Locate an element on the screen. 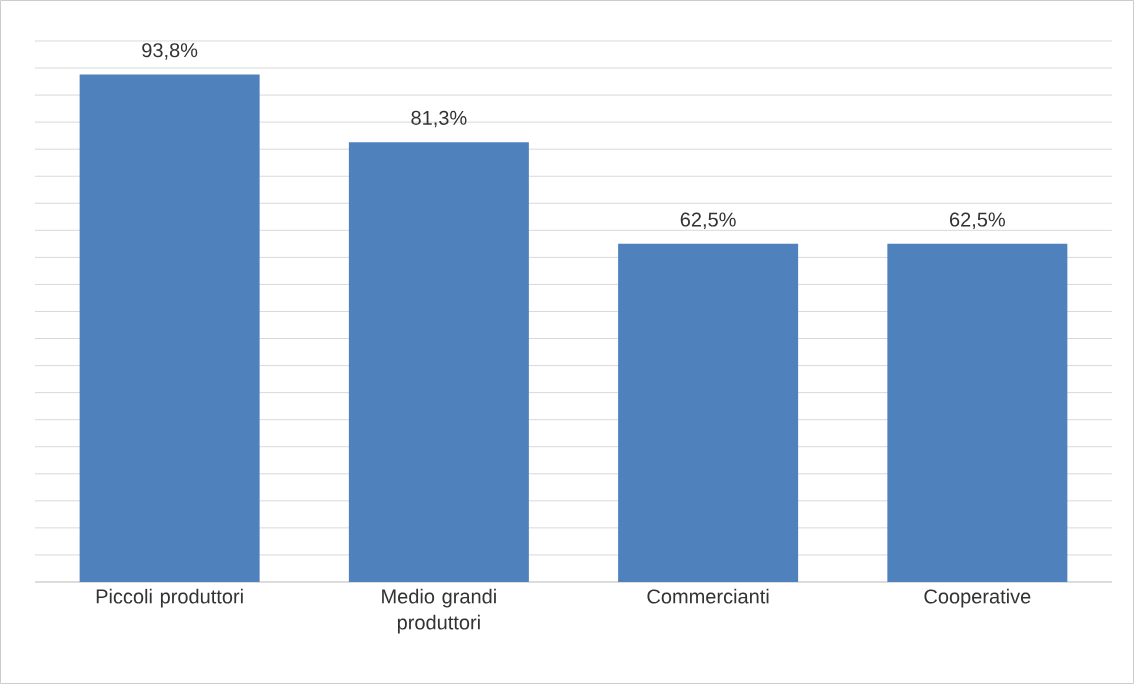 This screenshot has height=684, width=1134. data-label: 93,8% is located at coordinates (170, 51).